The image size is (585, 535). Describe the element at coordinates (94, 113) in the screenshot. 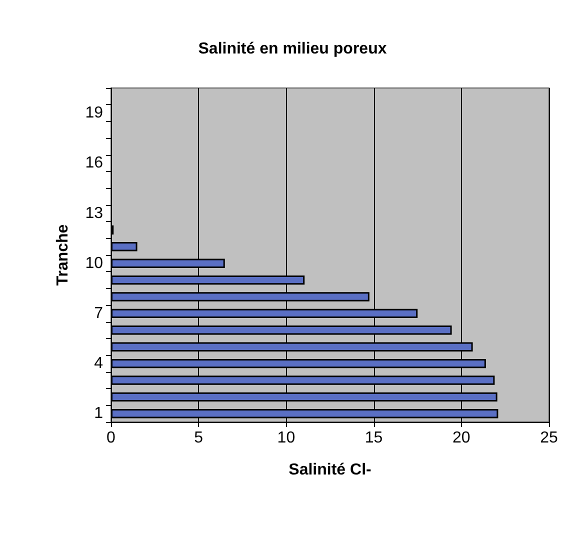

I see `y-tick-label: 19` at that location.